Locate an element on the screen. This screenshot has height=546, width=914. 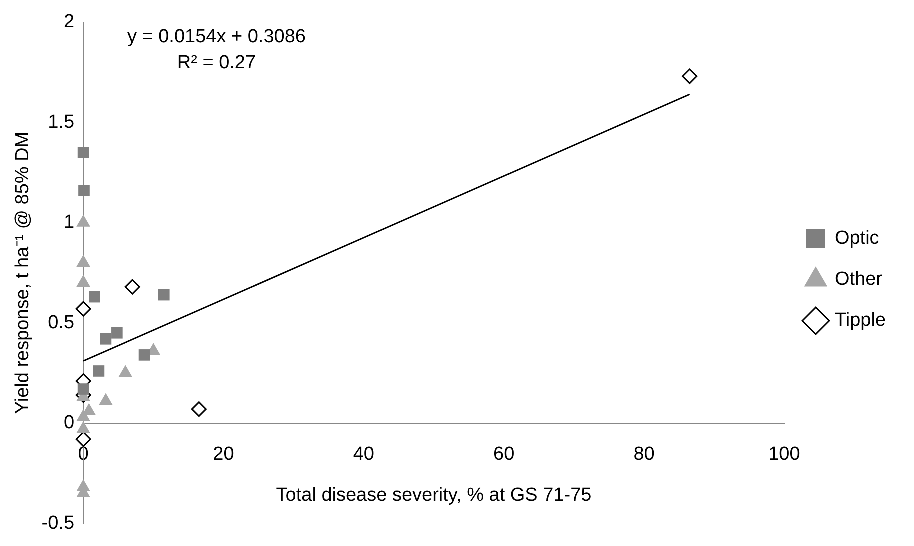
annotation: y = 0.0154x + 0.3086 is located at coordinates (216, 37).